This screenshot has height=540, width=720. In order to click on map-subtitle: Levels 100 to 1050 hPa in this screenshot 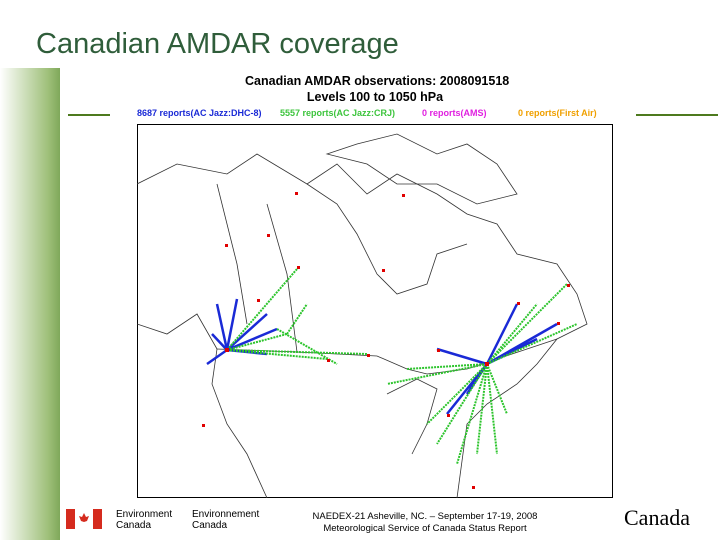, I will do `click(375, 97)`.